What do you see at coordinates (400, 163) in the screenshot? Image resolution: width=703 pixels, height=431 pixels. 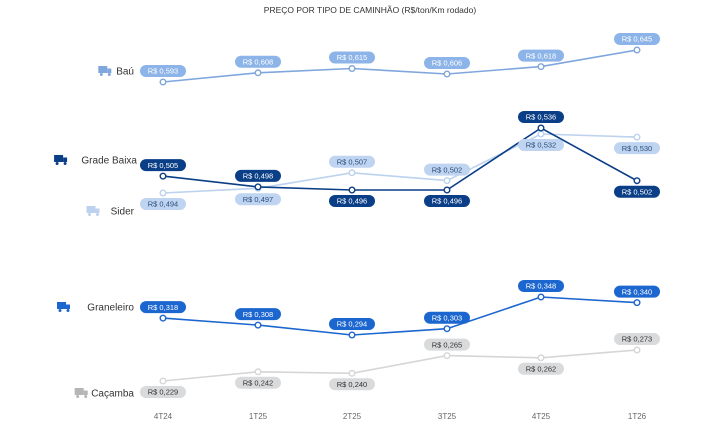 I see `sider-line` at bounding box center [400, 163].